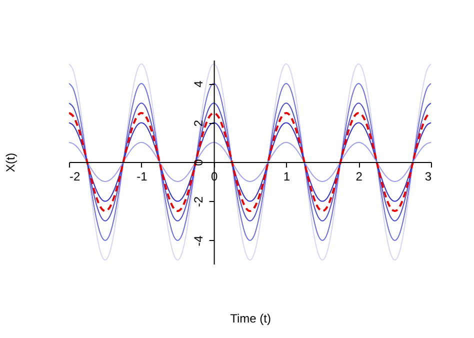 The height and width of the screenshot is (338, 474). I want to click on line-series, so click(250, 162).